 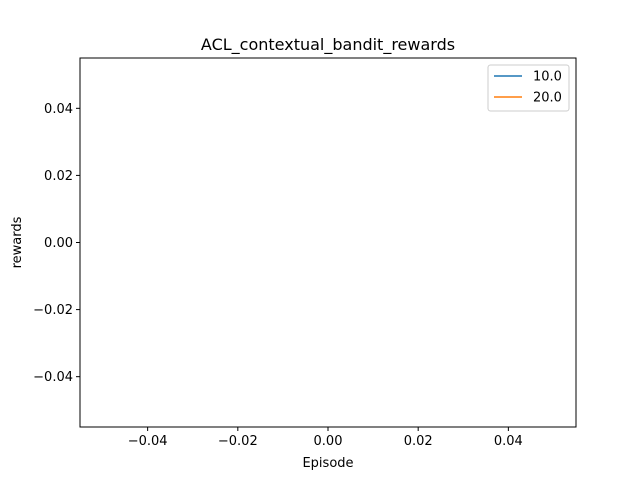 I want to click on y-tick-label: 0.00, so click(x=58, y=243).